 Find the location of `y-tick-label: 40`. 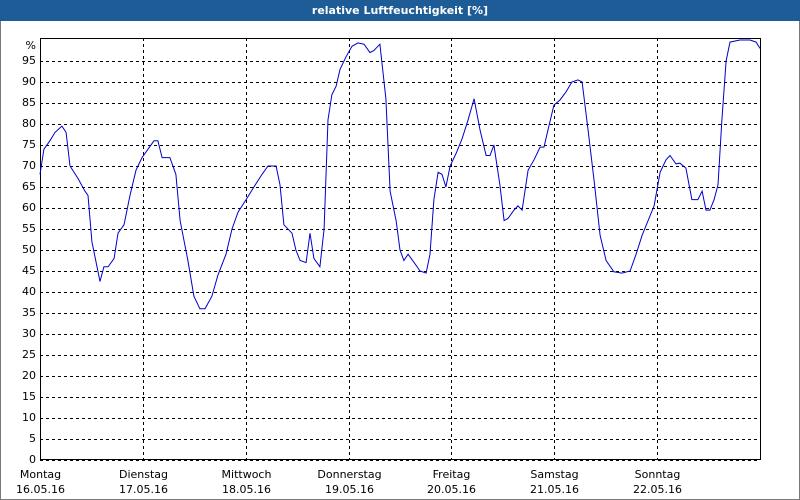

y-tick-label: 40 is located at coordinates (29, 291).